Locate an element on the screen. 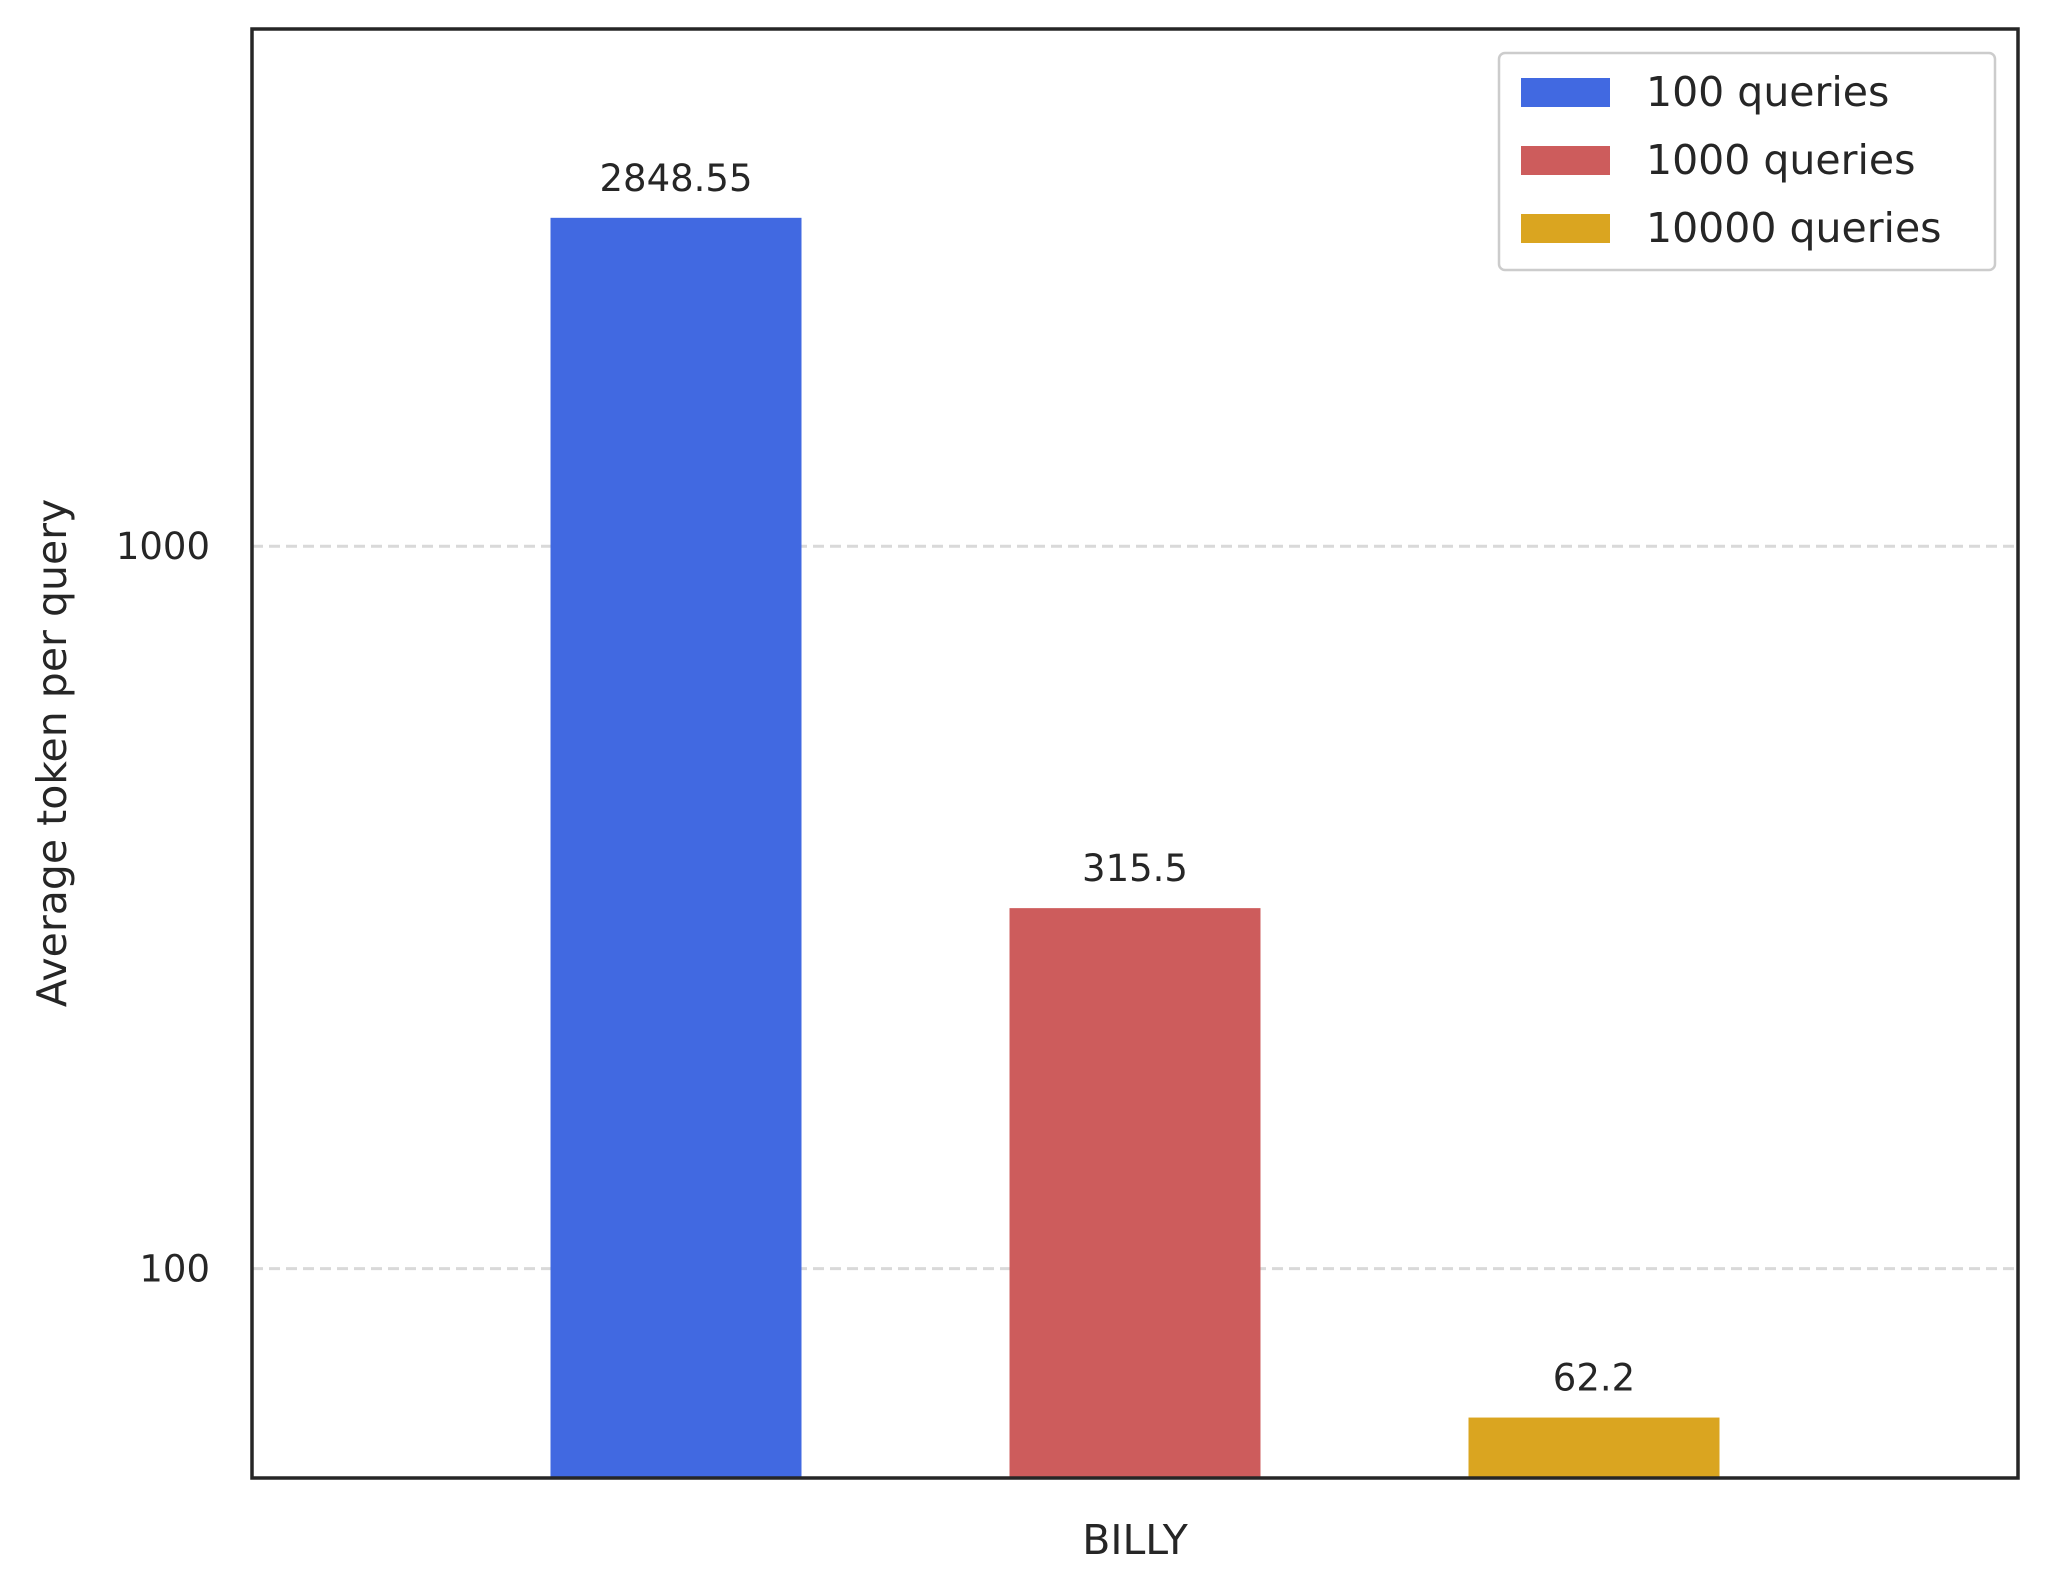  legend-label: 10000 queries is located at coordinates (1794, 228).